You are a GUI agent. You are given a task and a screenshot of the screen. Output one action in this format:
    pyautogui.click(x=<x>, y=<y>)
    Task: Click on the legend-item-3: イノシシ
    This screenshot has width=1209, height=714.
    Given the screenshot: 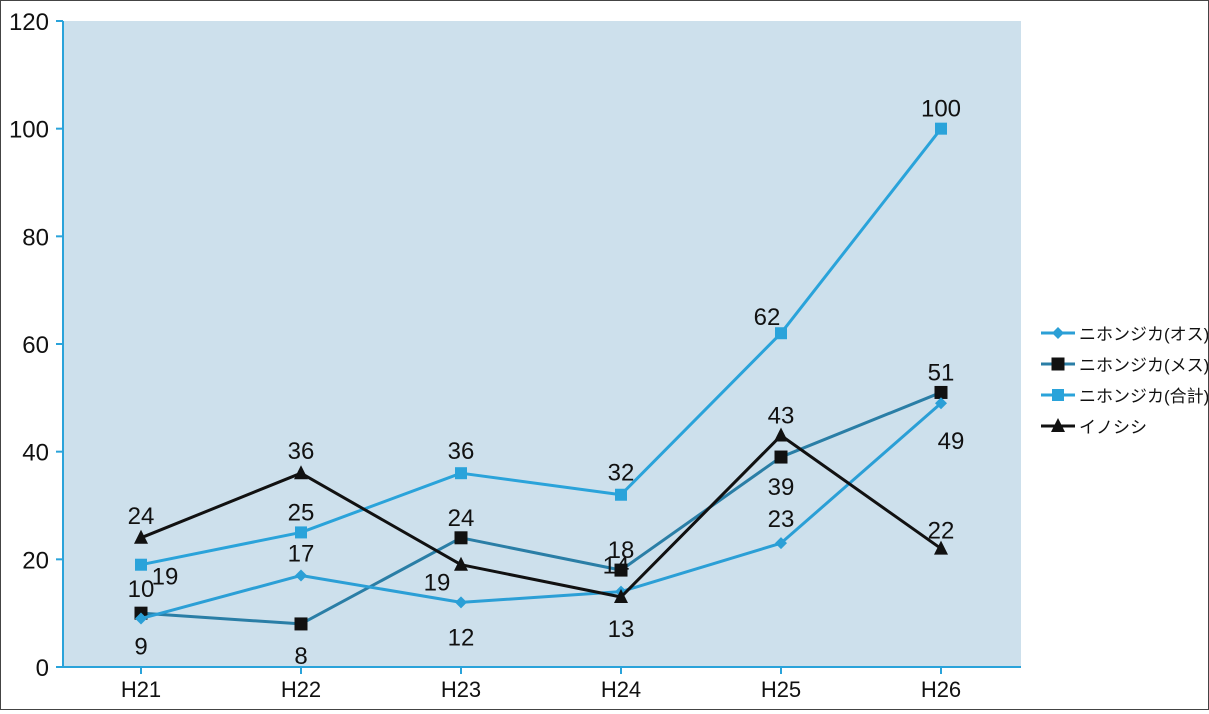 What is the action you would take?
    pyautogui.click(x=1094, y=427)
    